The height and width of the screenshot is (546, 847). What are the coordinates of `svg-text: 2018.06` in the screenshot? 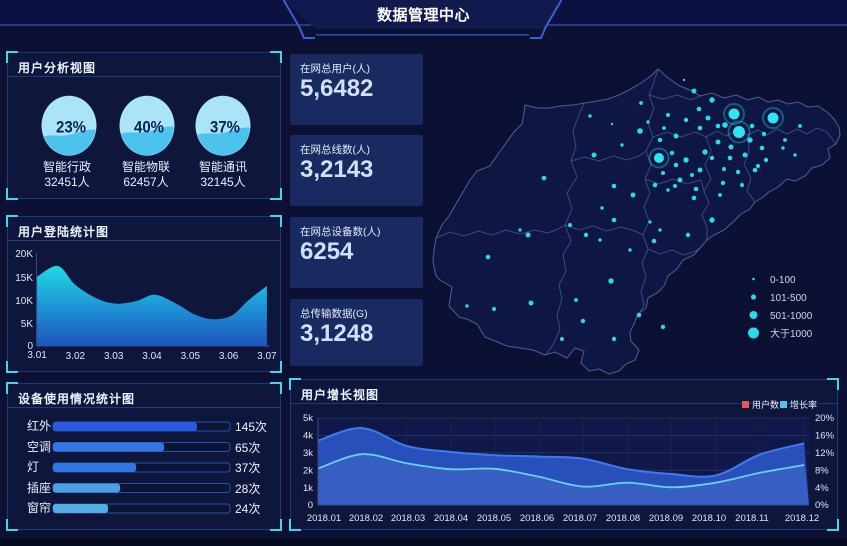 It's located at (537, 518).